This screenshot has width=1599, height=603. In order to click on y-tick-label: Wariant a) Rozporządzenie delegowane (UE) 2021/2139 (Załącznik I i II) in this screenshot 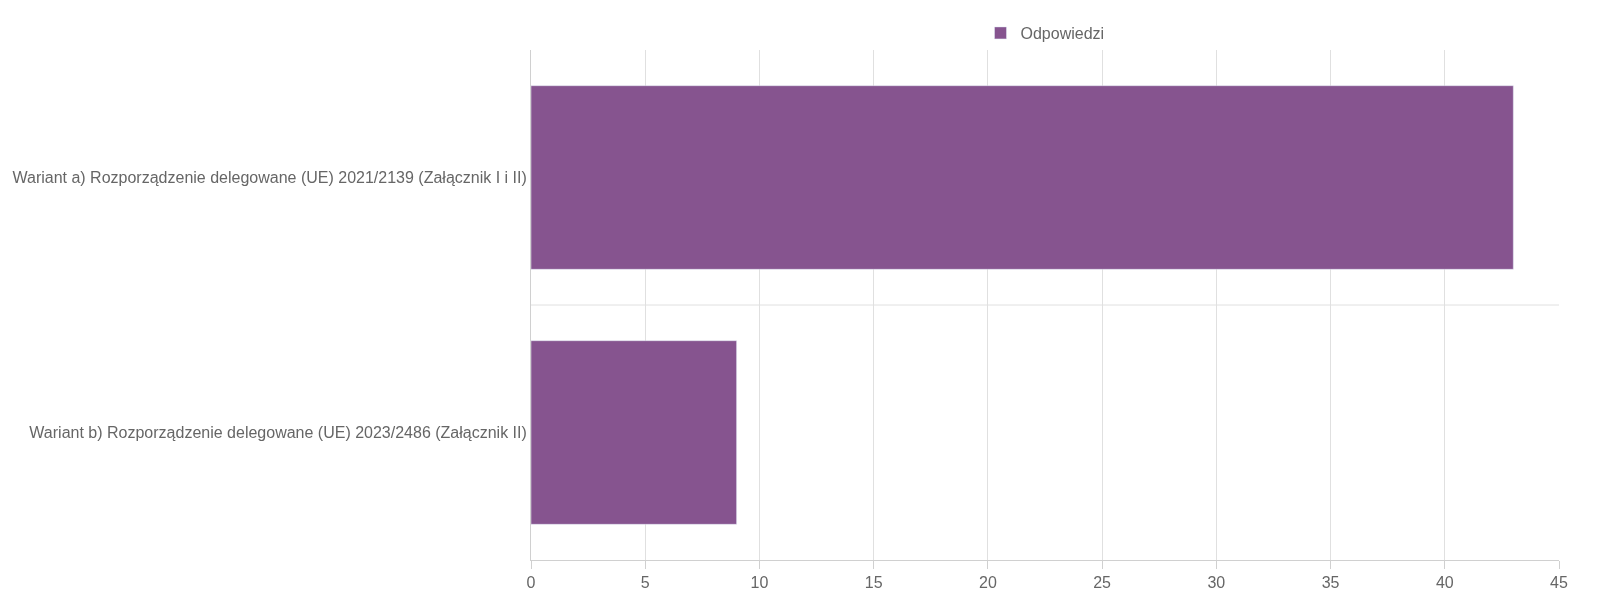, I will do `click(269, 178)`.